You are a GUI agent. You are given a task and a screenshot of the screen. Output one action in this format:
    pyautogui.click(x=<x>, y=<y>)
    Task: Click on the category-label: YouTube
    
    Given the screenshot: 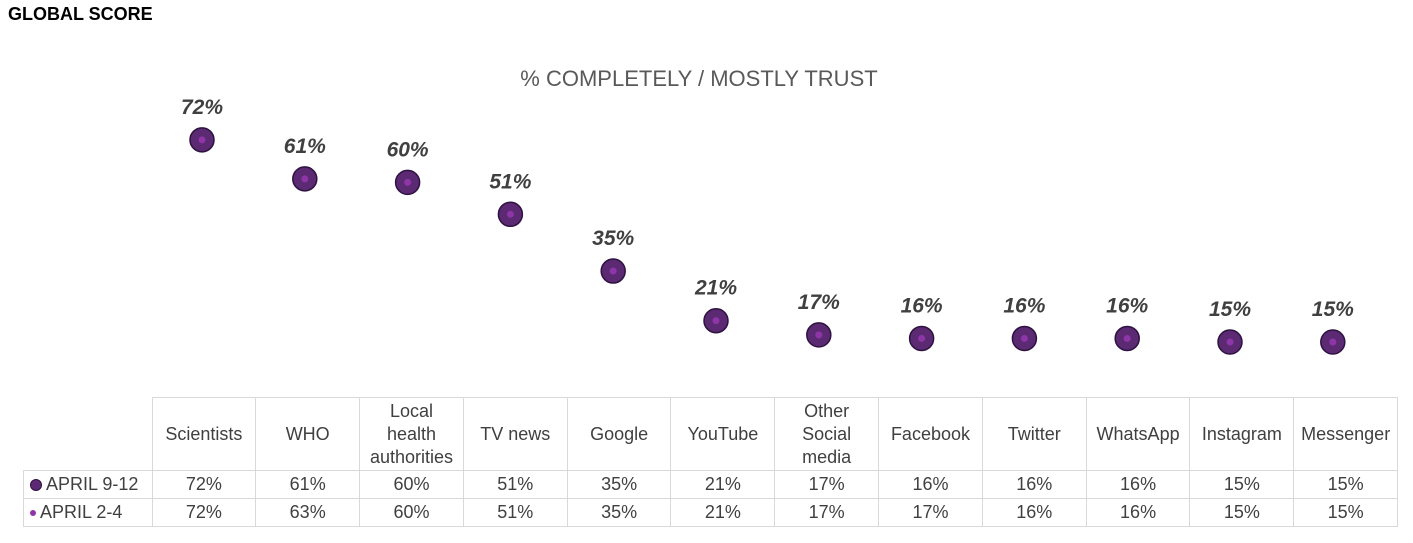 What is the action you would take?
    pyautogui.click(x=723, y=434)
    